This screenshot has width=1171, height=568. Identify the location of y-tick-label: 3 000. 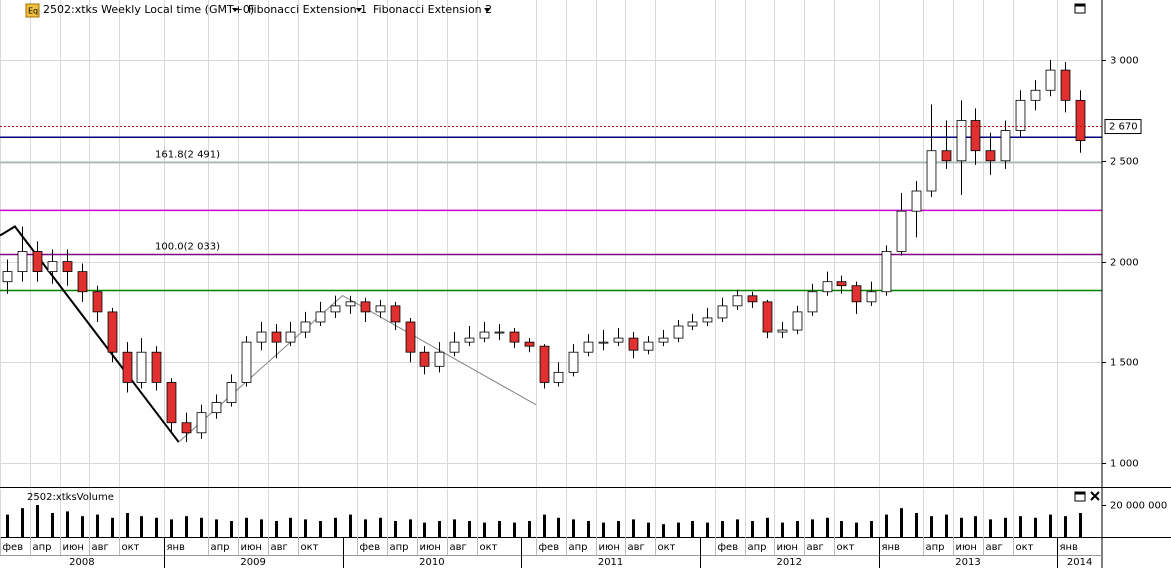
(1124, 61).